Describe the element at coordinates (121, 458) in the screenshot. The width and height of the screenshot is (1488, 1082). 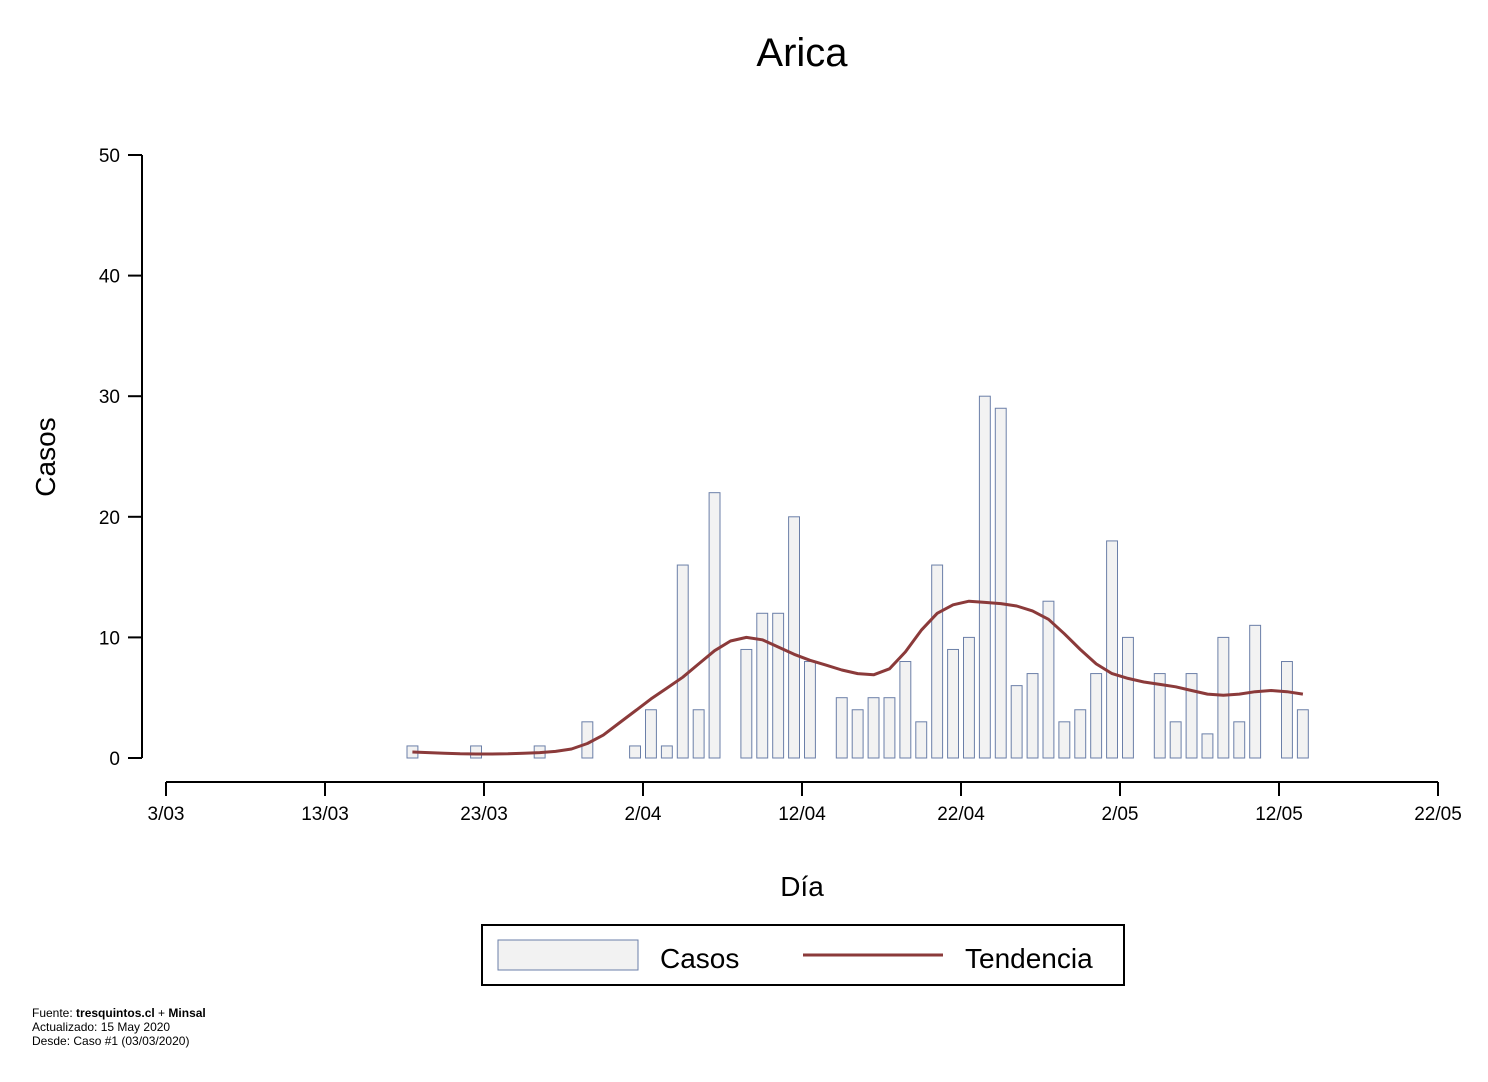
I see `y-axis: 0 10 20 30 40 50` at that location.